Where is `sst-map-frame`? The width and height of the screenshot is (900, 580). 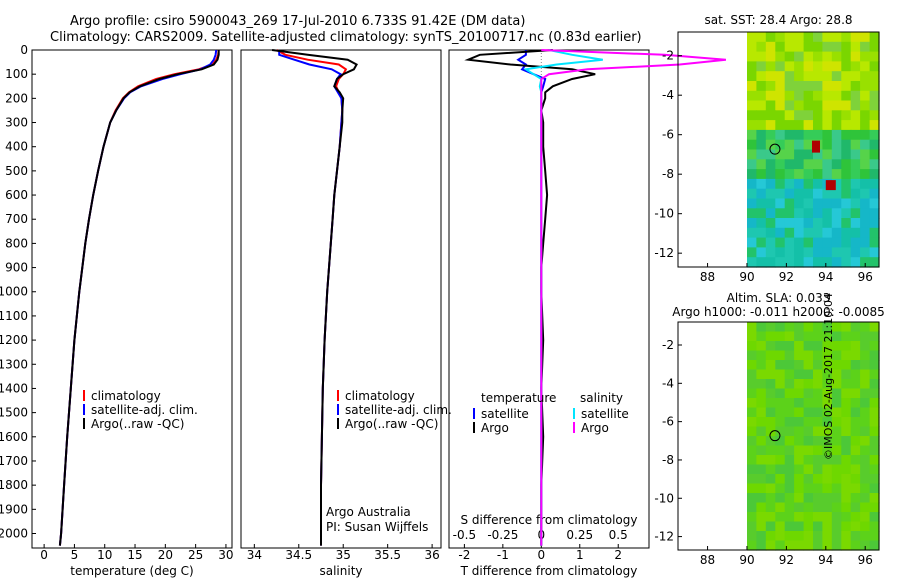 sst-map-frame is located at coordinates (778, 149).